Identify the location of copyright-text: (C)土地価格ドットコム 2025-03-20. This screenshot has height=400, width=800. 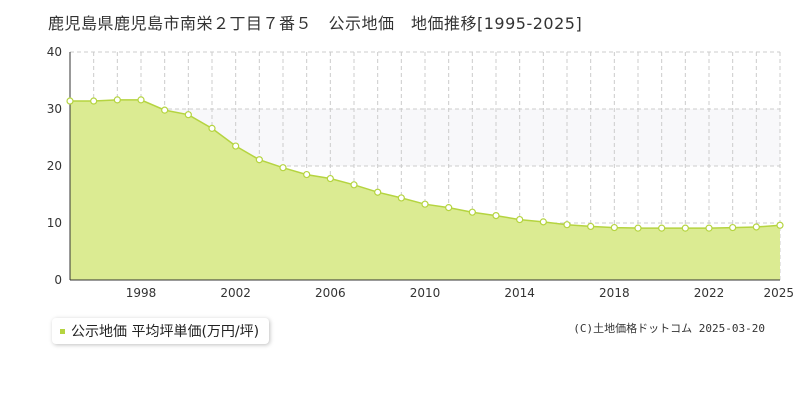
(669, 328).